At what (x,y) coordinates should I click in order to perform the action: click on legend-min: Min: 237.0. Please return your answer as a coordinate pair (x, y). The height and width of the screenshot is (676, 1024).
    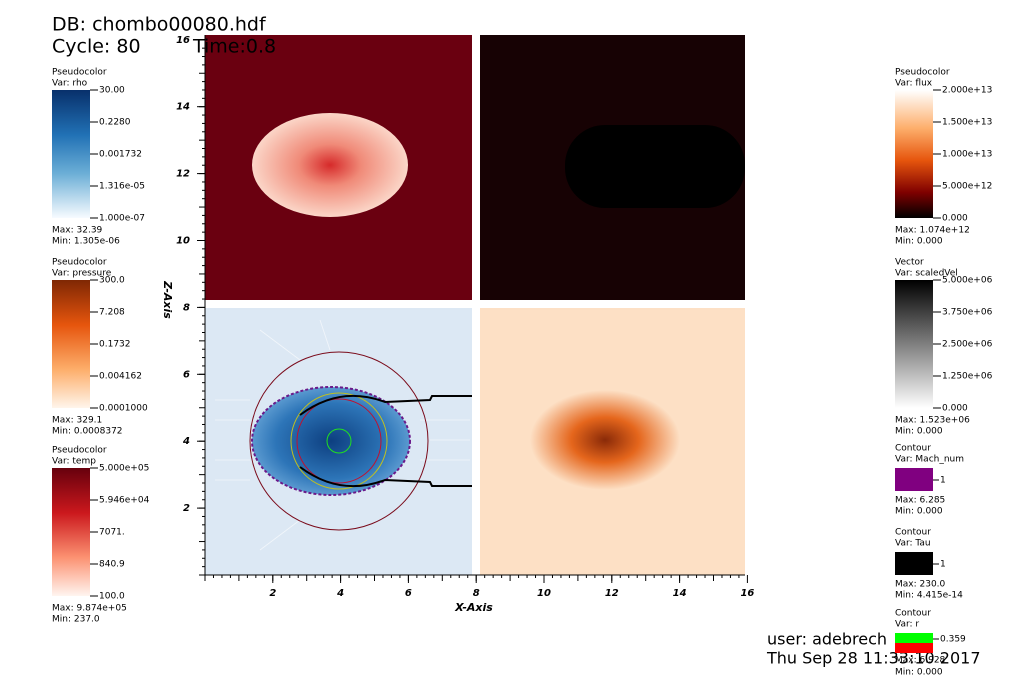
    Looking at the image, I should click on (76, 620).